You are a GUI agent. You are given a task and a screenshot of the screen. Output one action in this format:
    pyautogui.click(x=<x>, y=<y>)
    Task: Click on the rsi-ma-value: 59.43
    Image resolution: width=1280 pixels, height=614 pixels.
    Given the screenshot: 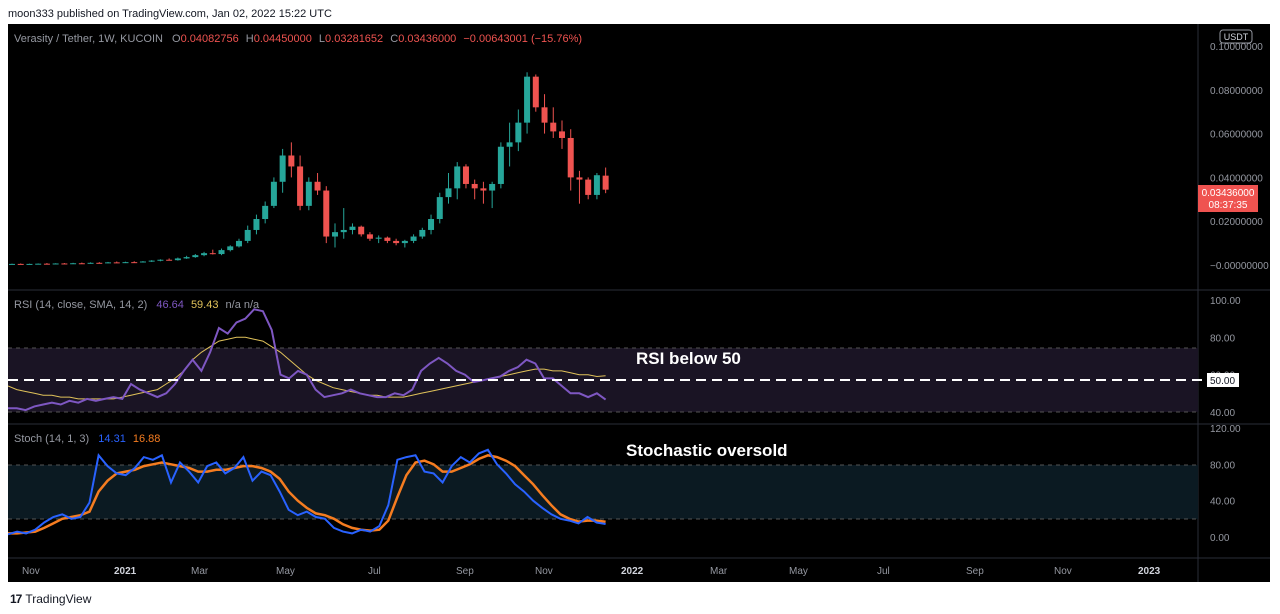 What is the action you would take?
    pyautogui.click(x=205, y=305)
    